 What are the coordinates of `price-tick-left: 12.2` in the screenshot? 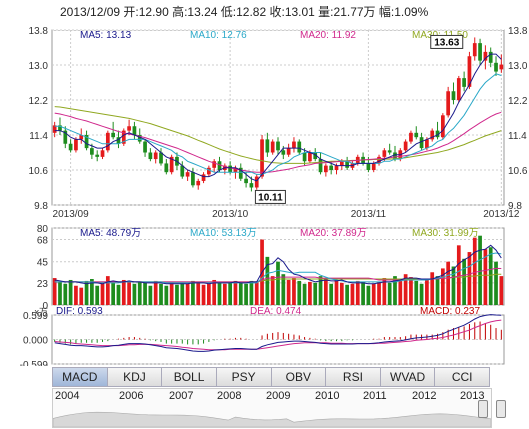 It's located at (39, 101).